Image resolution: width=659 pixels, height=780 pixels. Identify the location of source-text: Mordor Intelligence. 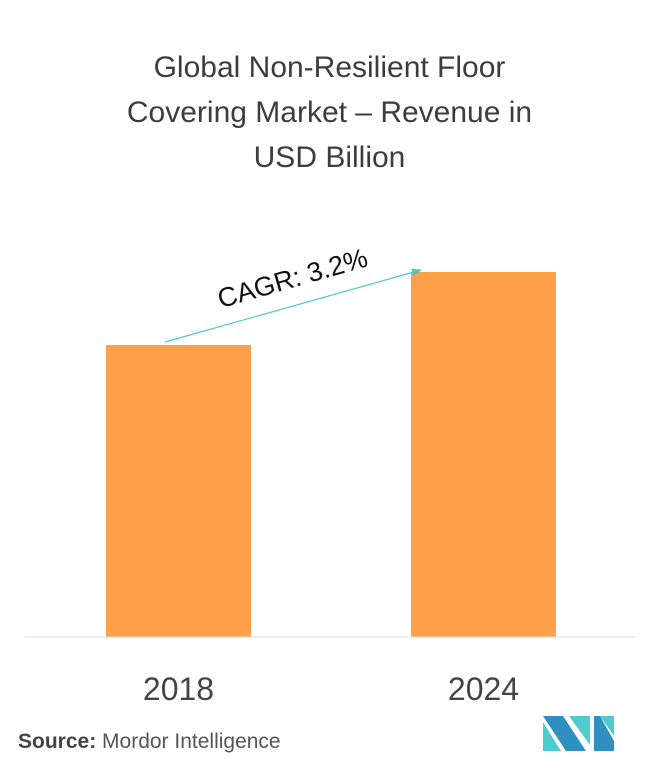
(188, 741).